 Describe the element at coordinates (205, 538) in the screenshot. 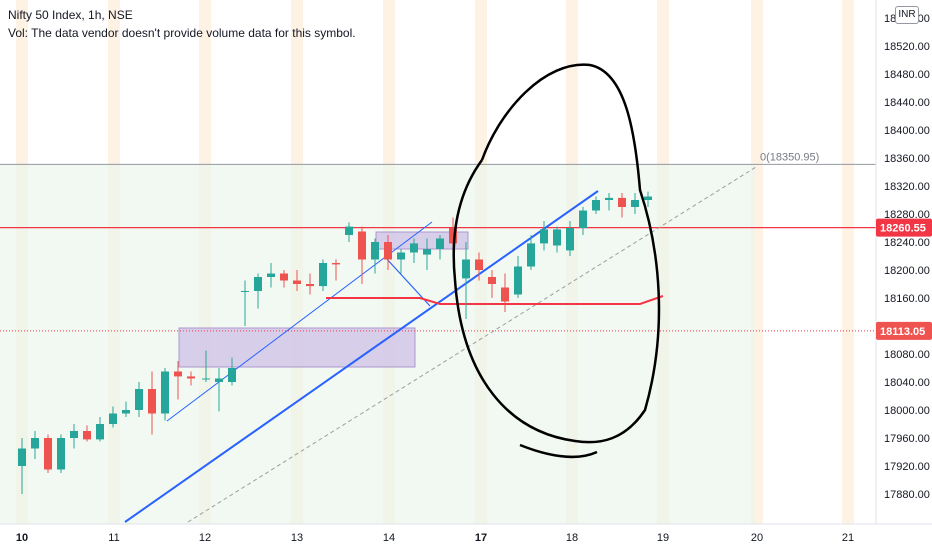

I see `time-tick-2: 12` at that location.